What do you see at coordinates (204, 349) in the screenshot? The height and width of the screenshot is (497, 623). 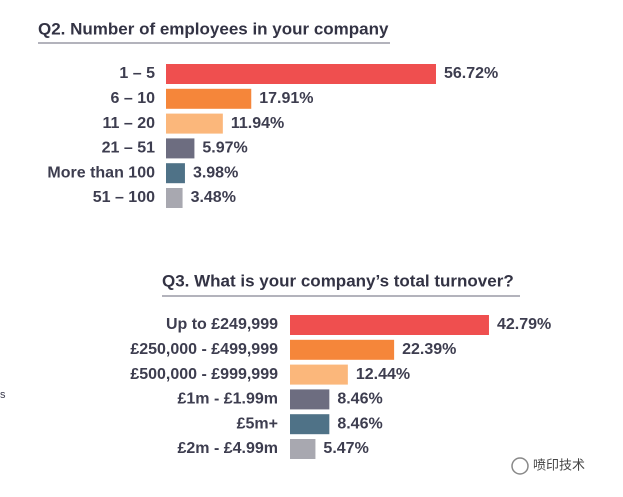 I see `category-label: £250,000 - £499,999` at bounding box center [204, 349].